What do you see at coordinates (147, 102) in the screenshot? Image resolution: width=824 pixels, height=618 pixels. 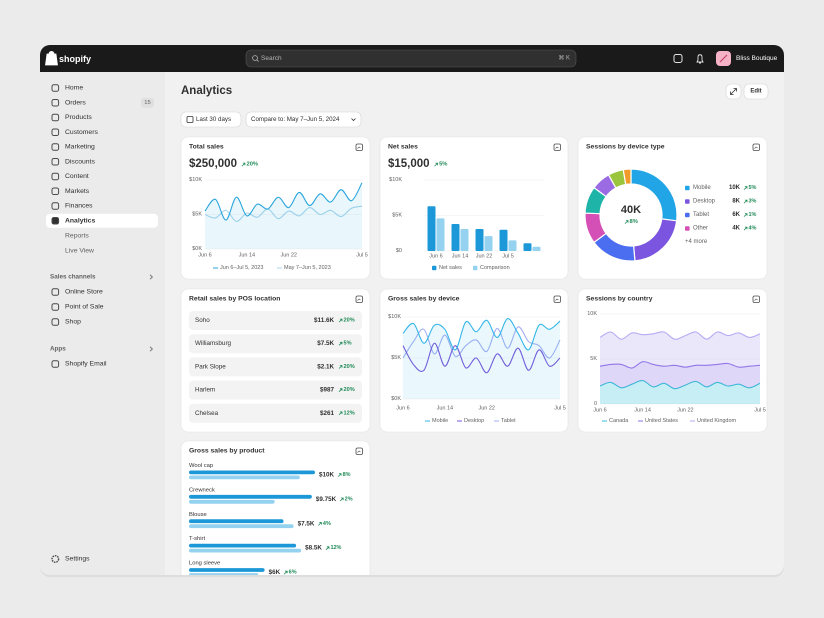 I see `nav-badge` at bounding box center [147, 102].